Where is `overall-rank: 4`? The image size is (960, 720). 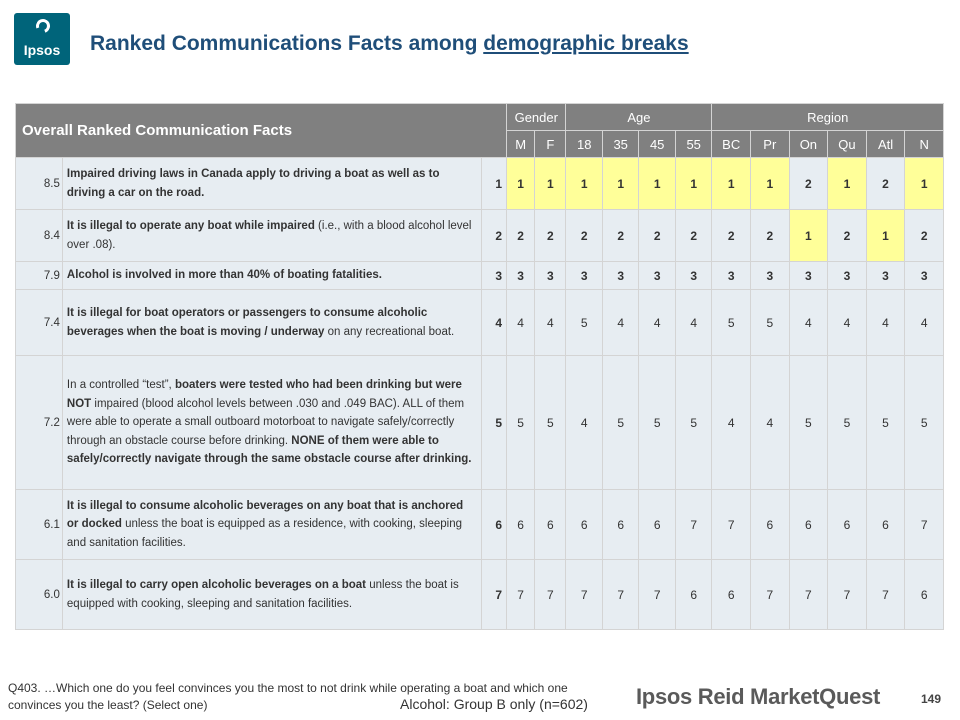 overall-rank: 4 is located at coordinates (494, 322).